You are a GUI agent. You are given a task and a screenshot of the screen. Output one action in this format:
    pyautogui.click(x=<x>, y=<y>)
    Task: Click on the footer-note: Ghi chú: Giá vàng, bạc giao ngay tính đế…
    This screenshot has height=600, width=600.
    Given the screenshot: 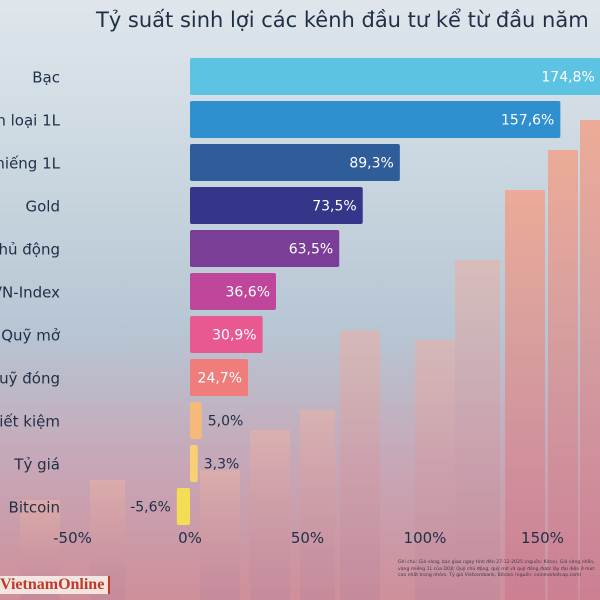 What is the action you would take?
    pyautogui.click(x=496, y=569)
    